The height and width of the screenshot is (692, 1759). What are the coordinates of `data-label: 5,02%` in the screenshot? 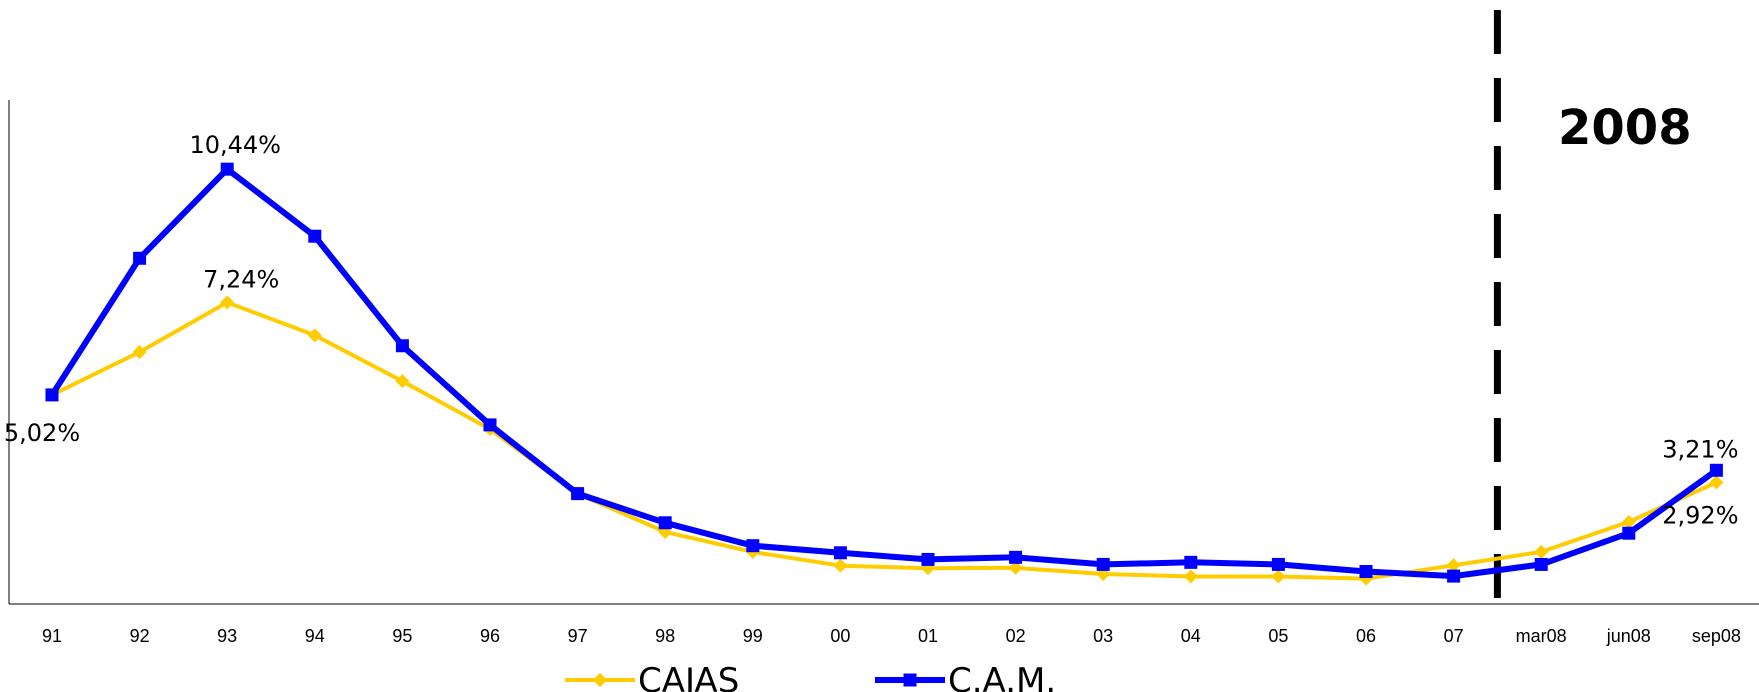 It's located at (42, 433).